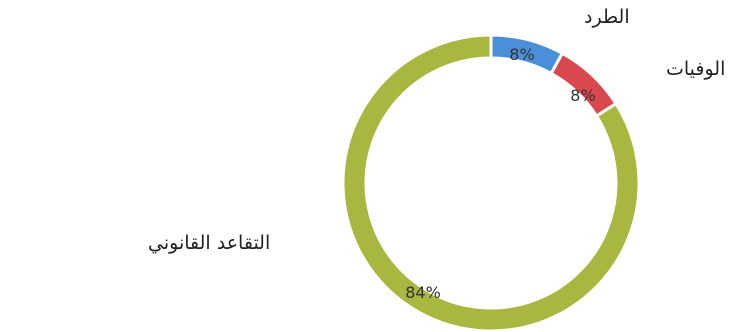  I want to click on data-label-legal-retirement: 84%, so click(423, 292).